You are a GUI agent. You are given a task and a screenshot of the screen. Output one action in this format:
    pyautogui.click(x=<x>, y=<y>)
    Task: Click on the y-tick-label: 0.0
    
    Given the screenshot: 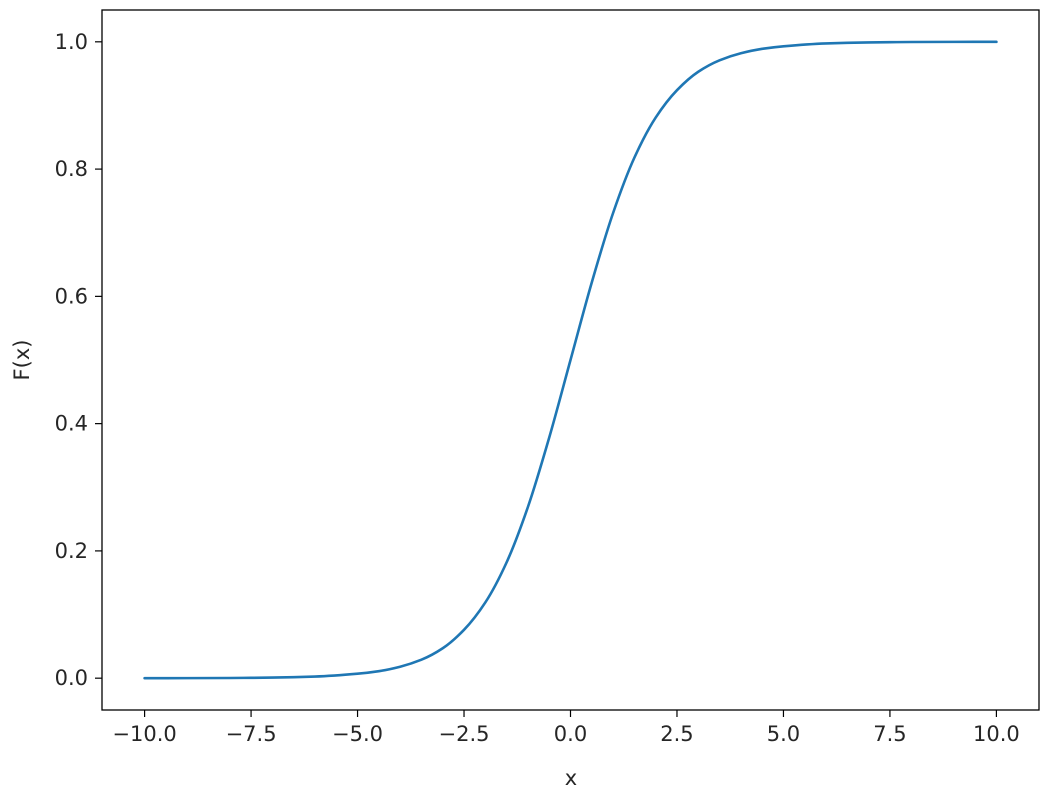 What is the action you would take?
    pyautogui.click(x=71, y=678)
    